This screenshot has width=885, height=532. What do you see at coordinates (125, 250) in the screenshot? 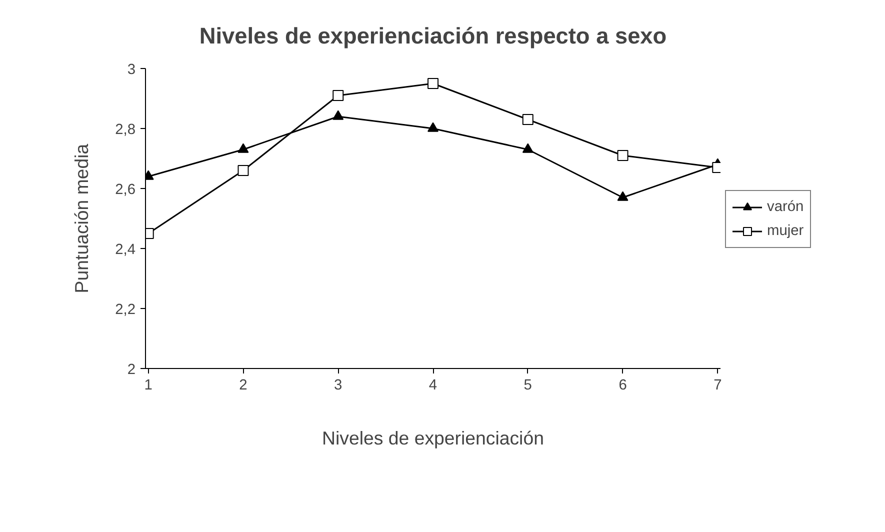
I see `y-tick-label: 2,4` at bounding box center [125, 250].